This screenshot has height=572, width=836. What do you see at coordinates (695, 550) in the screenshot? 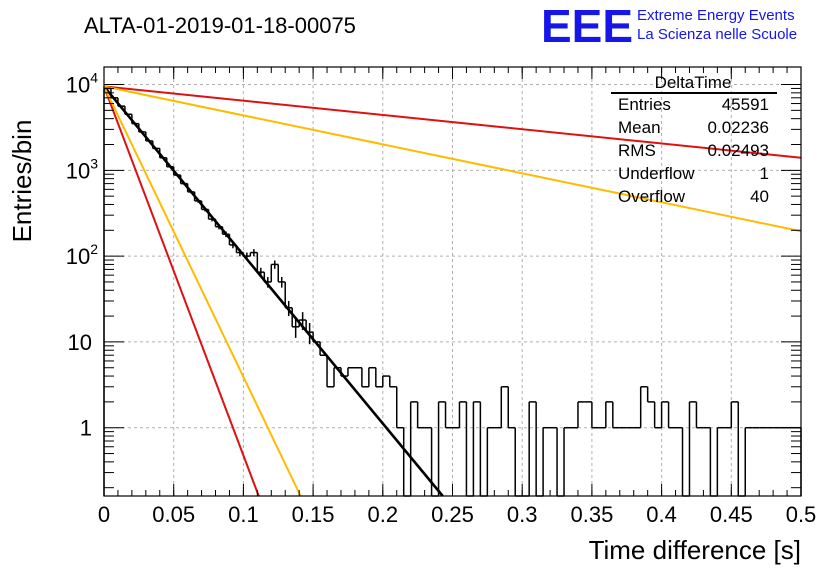
I see `x-axis-label: Time difference [s]` at bounding box center [695, 550].